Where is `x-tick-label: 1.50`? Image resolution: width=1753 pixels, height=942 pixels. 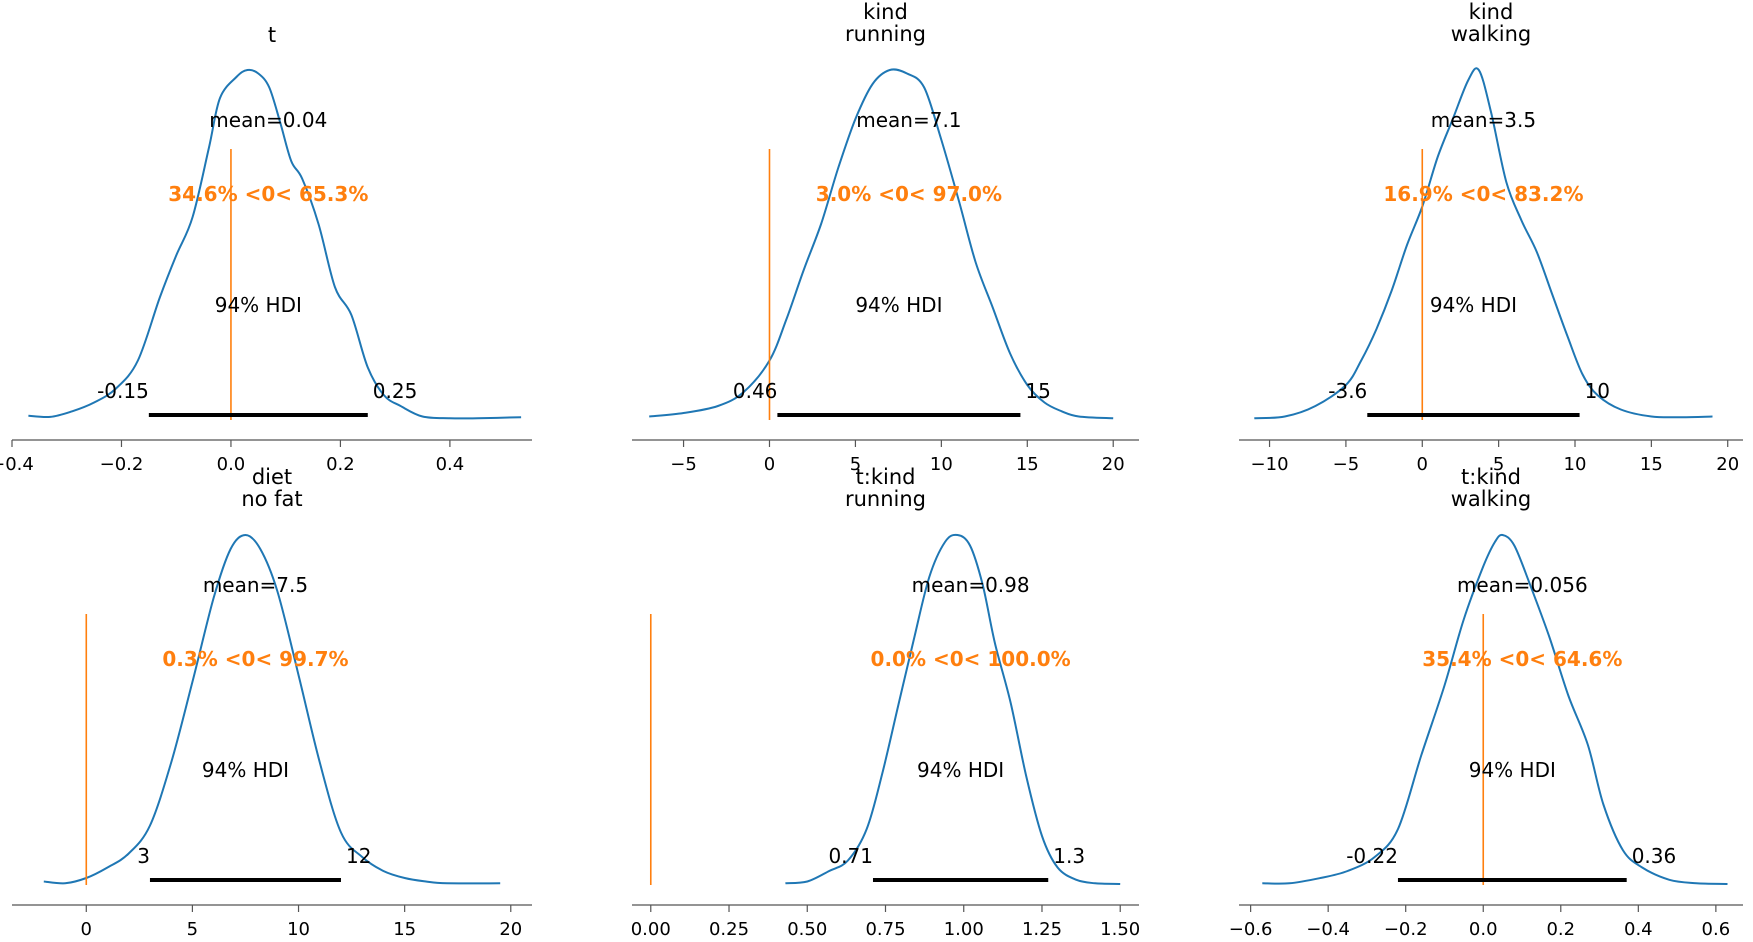
x-tick-label: 1.50 is located at coordinates (1120, 929).